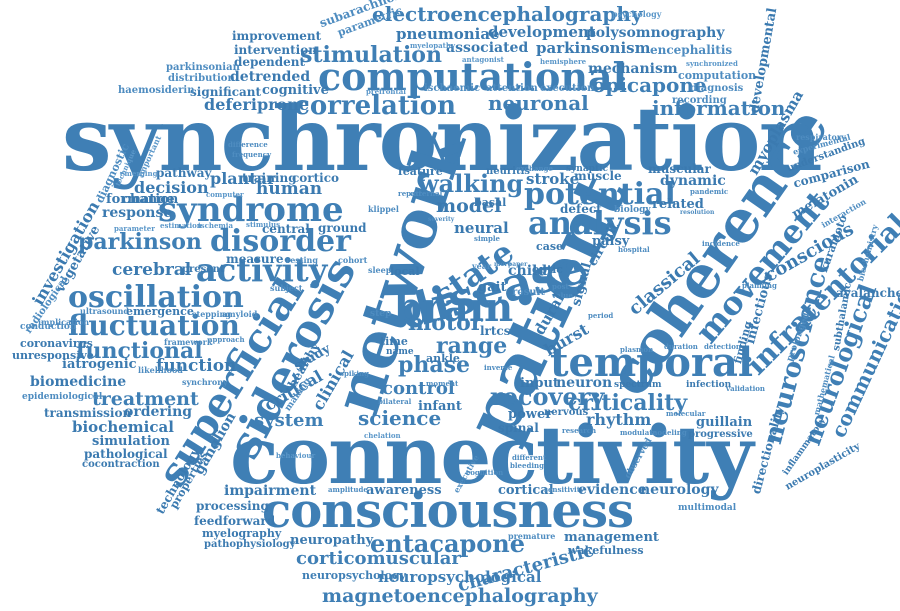  I want to click on word-estimation: estimation, so click(181, 225).